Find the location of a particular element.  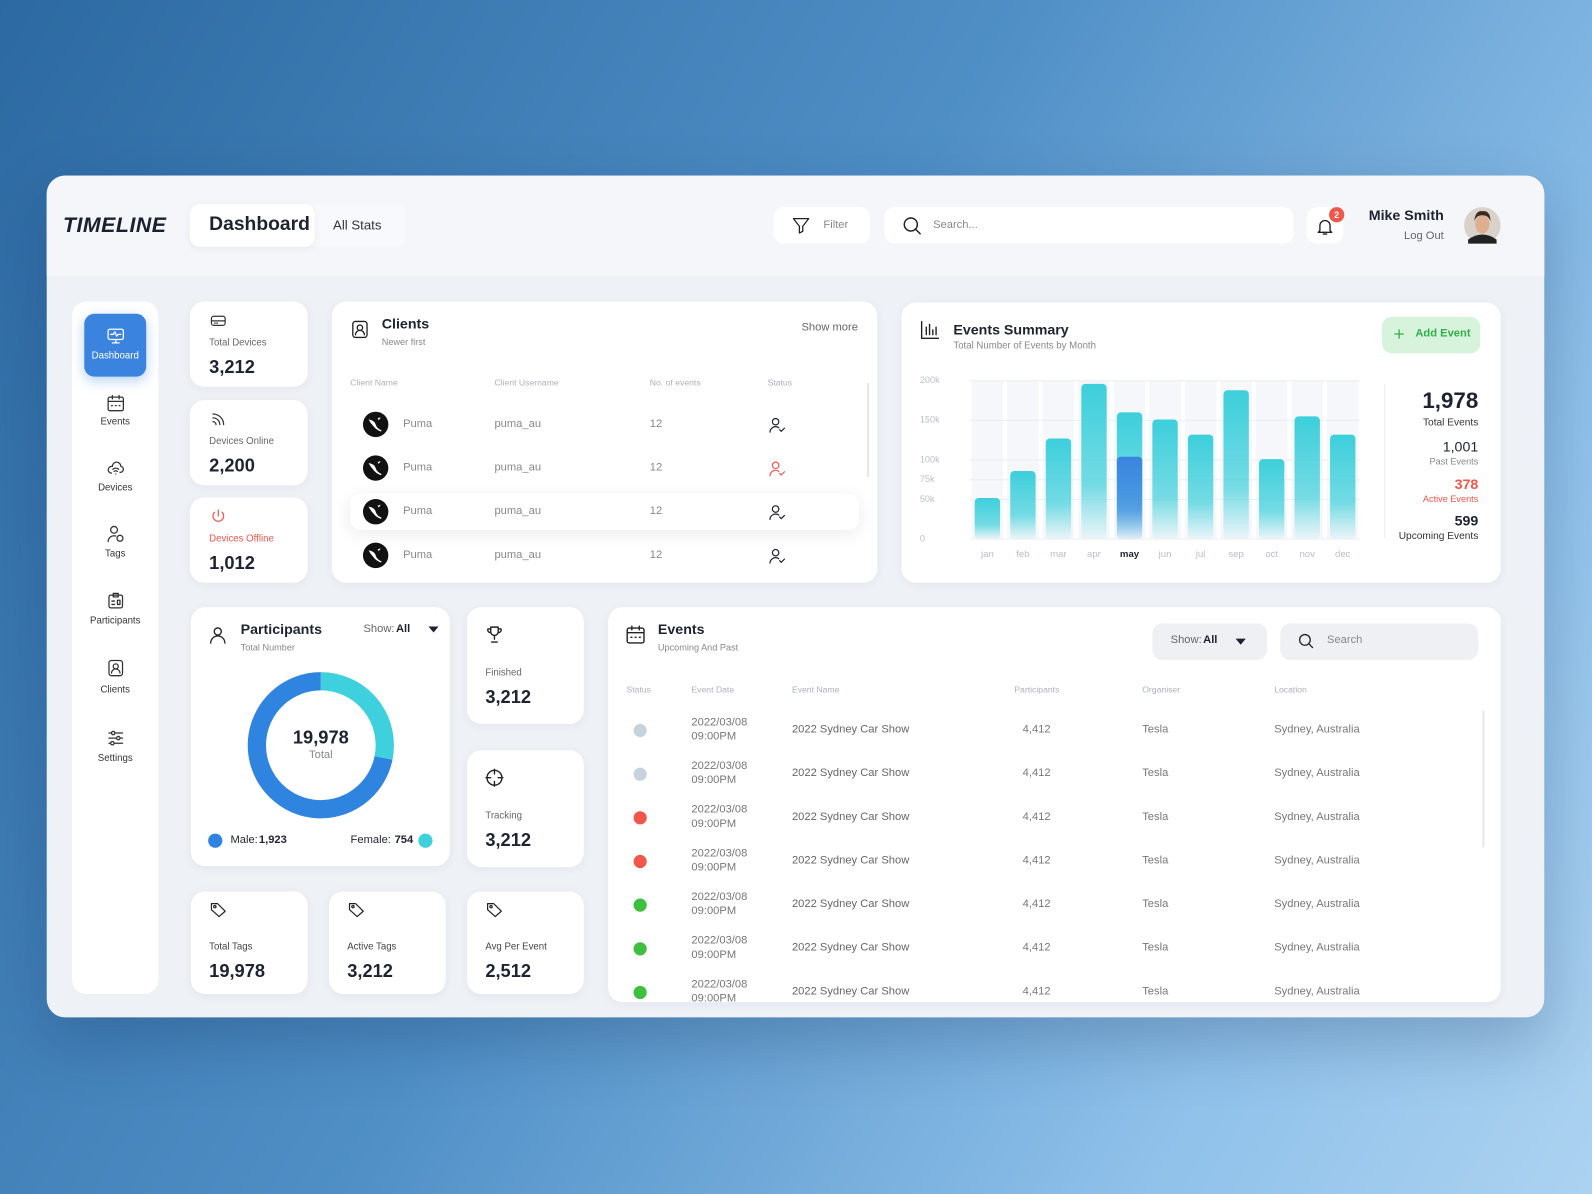

y-tick-label: 0 is located at coordinates (922, 539).